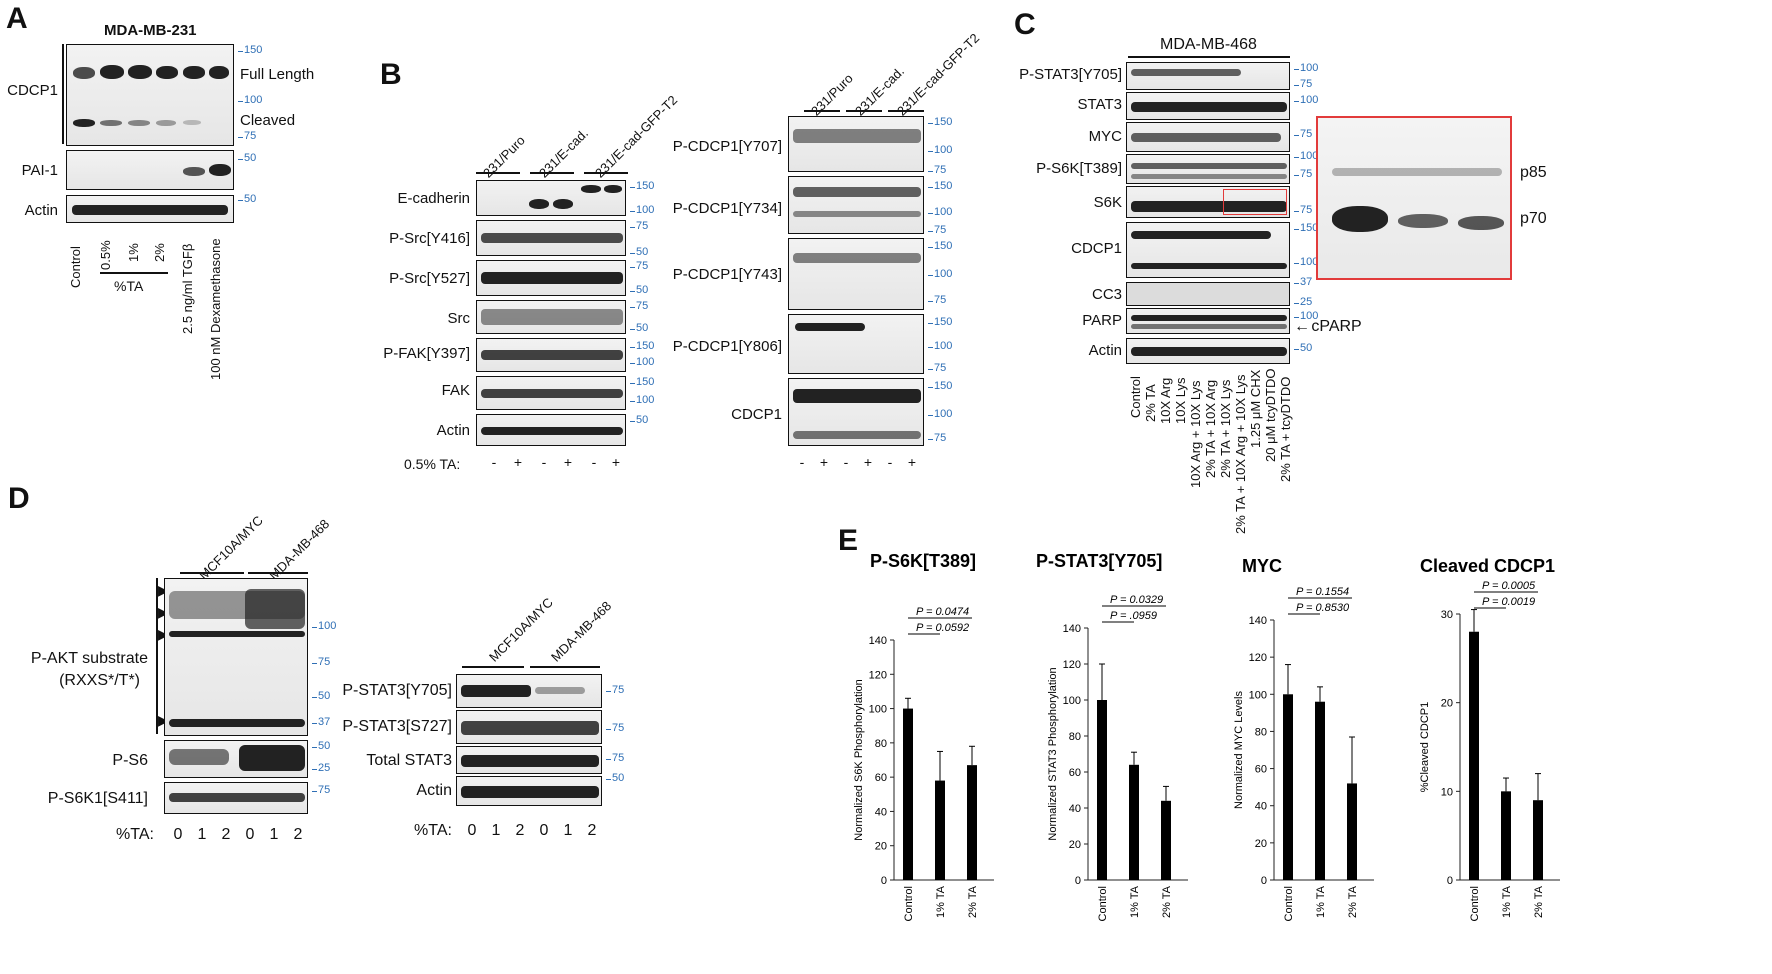  What do you see at coordinates (426, 353) in the screenshot?
I see `panel-b-row-label: P-FAK[Y397]` at bounding box center [426, 353].